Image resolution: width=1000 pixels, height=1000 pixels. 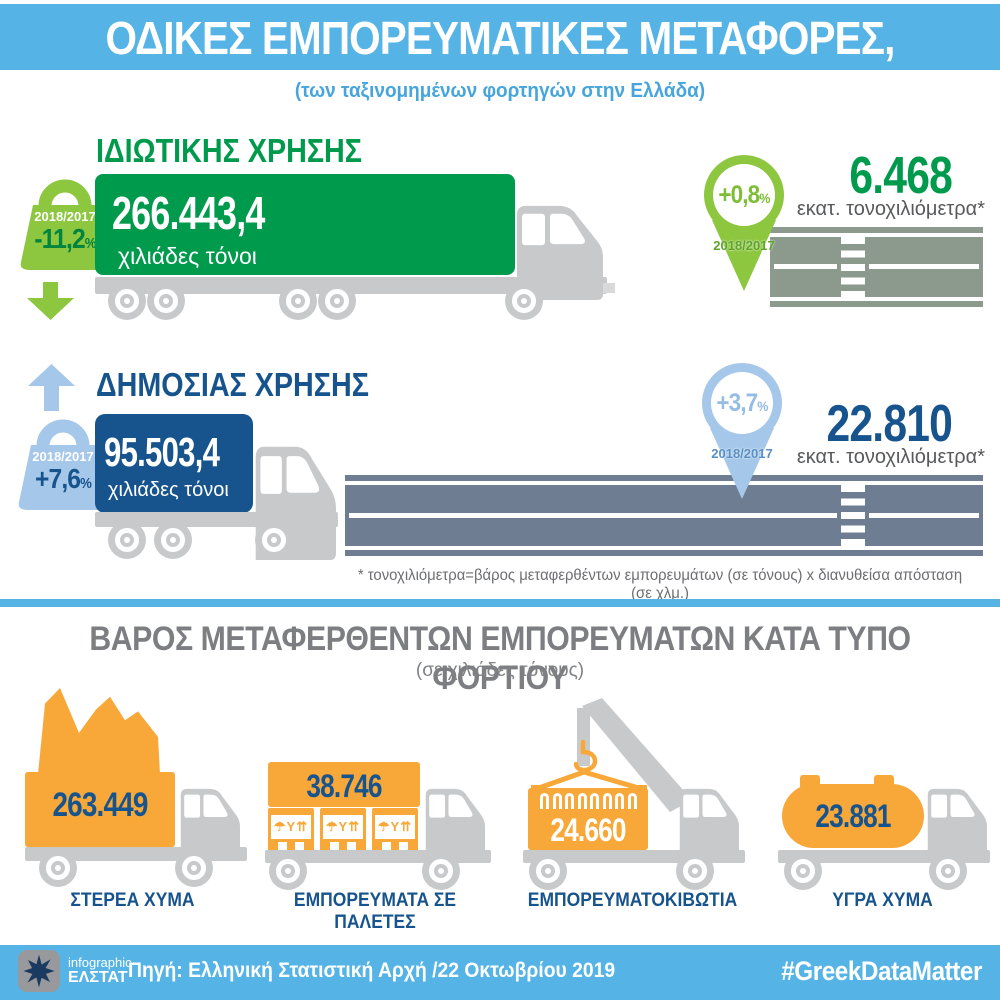 What do you see at coordinates (100, 962) in the screenshot?
I see `logo-text-top: infographic` at bounding box center [100, 962].